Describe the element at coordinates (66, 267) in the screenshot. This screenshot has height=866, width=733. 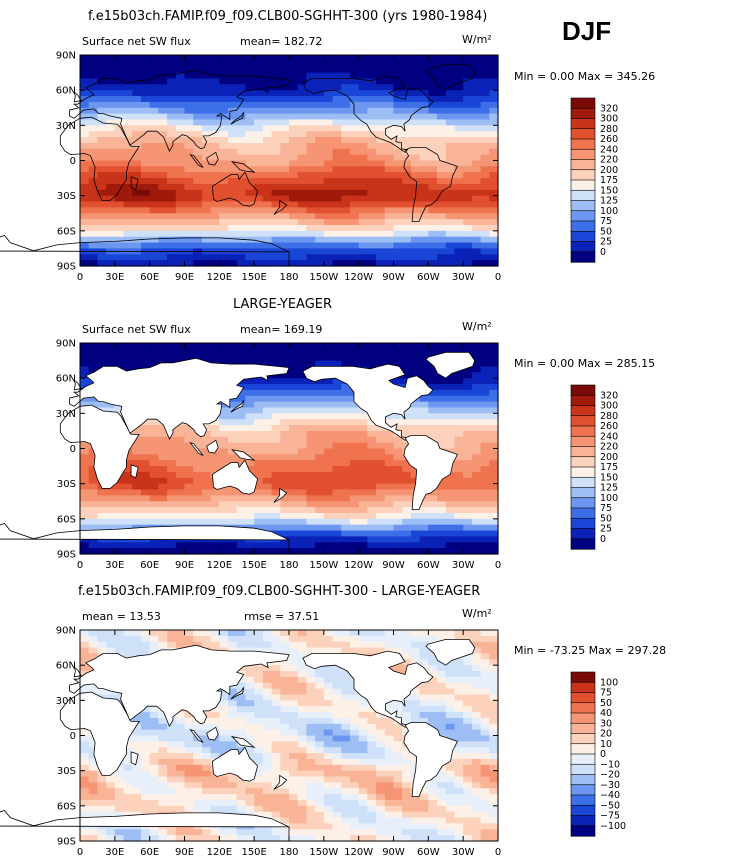
I see `lat-tick-label: 90S` at that location.